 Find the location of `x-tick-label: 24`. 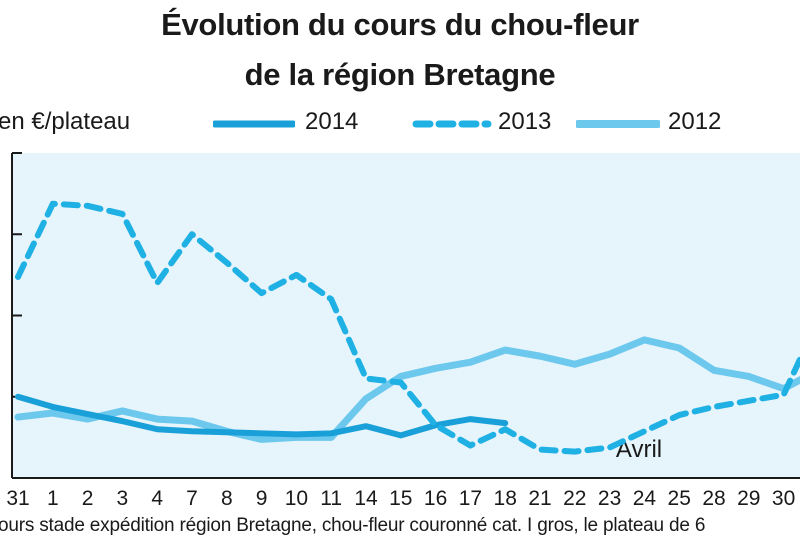

x-tick-label: 24 is located at coordinates (645, 498).